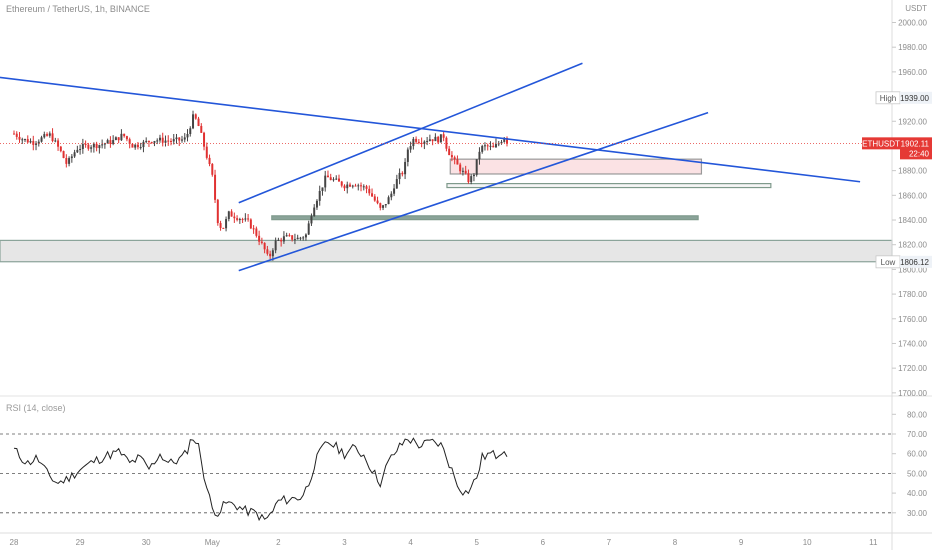 Image resolution: width=932 pixels, height=550 pixels. What do you see at coordinates (410, 542) in the screenshot?
I see `time-tick-label: 4` at bounding box center [410, 542].